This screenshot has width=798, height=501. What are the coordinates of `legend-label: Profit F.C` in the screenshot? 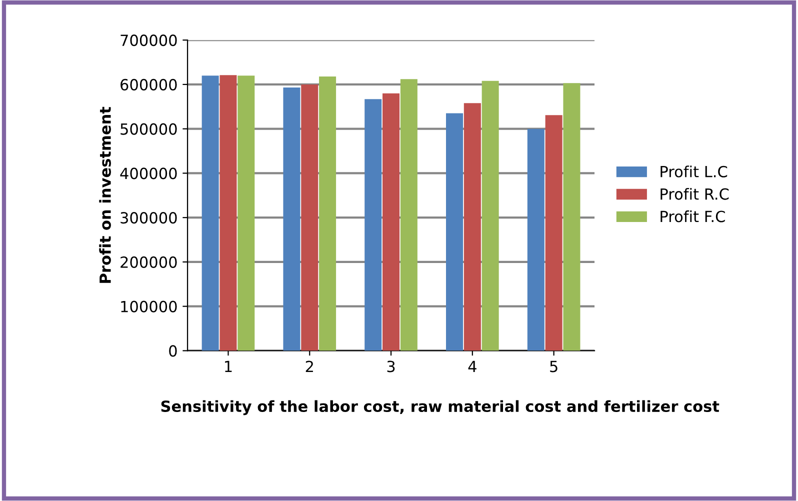 It's located at (692, 216).